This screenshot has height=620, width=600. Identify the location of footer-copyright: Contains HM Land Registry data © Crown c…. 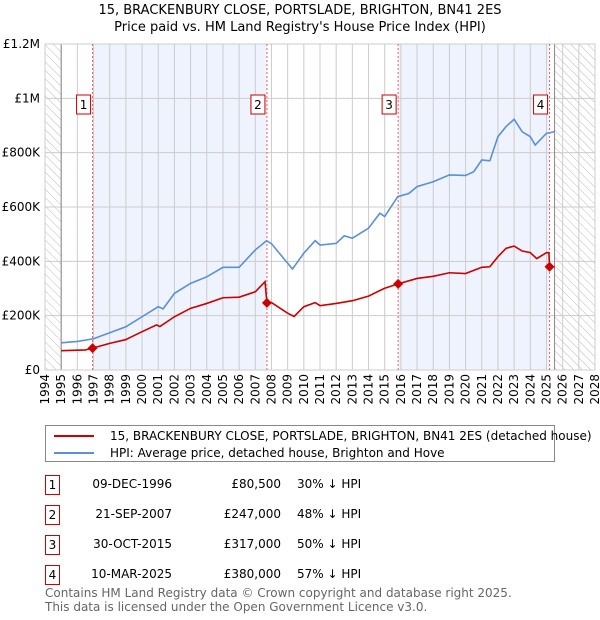
(278, 593).